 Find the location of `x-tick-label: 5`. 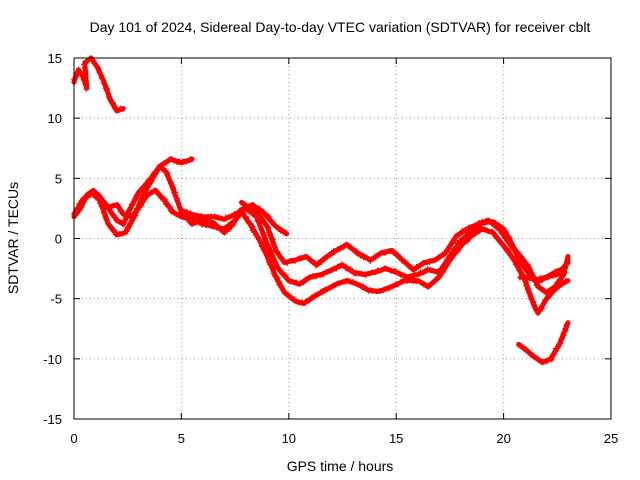

x-tick-label: 5 is located at coordinates (181, 438).